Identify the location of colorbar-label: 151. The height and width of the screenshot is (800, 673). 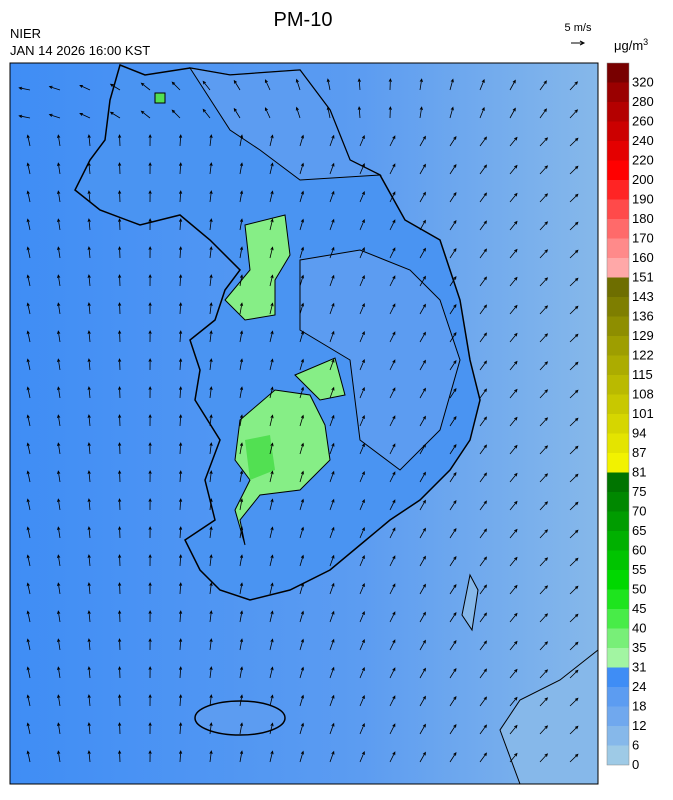
(643, 277).